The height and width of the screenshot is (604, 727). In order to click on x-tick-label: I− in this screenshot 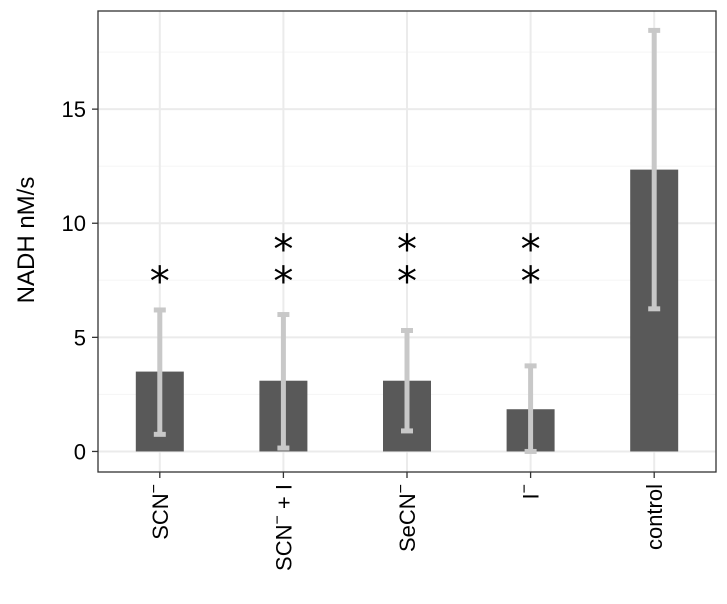, I will do `click(530, 491)`.